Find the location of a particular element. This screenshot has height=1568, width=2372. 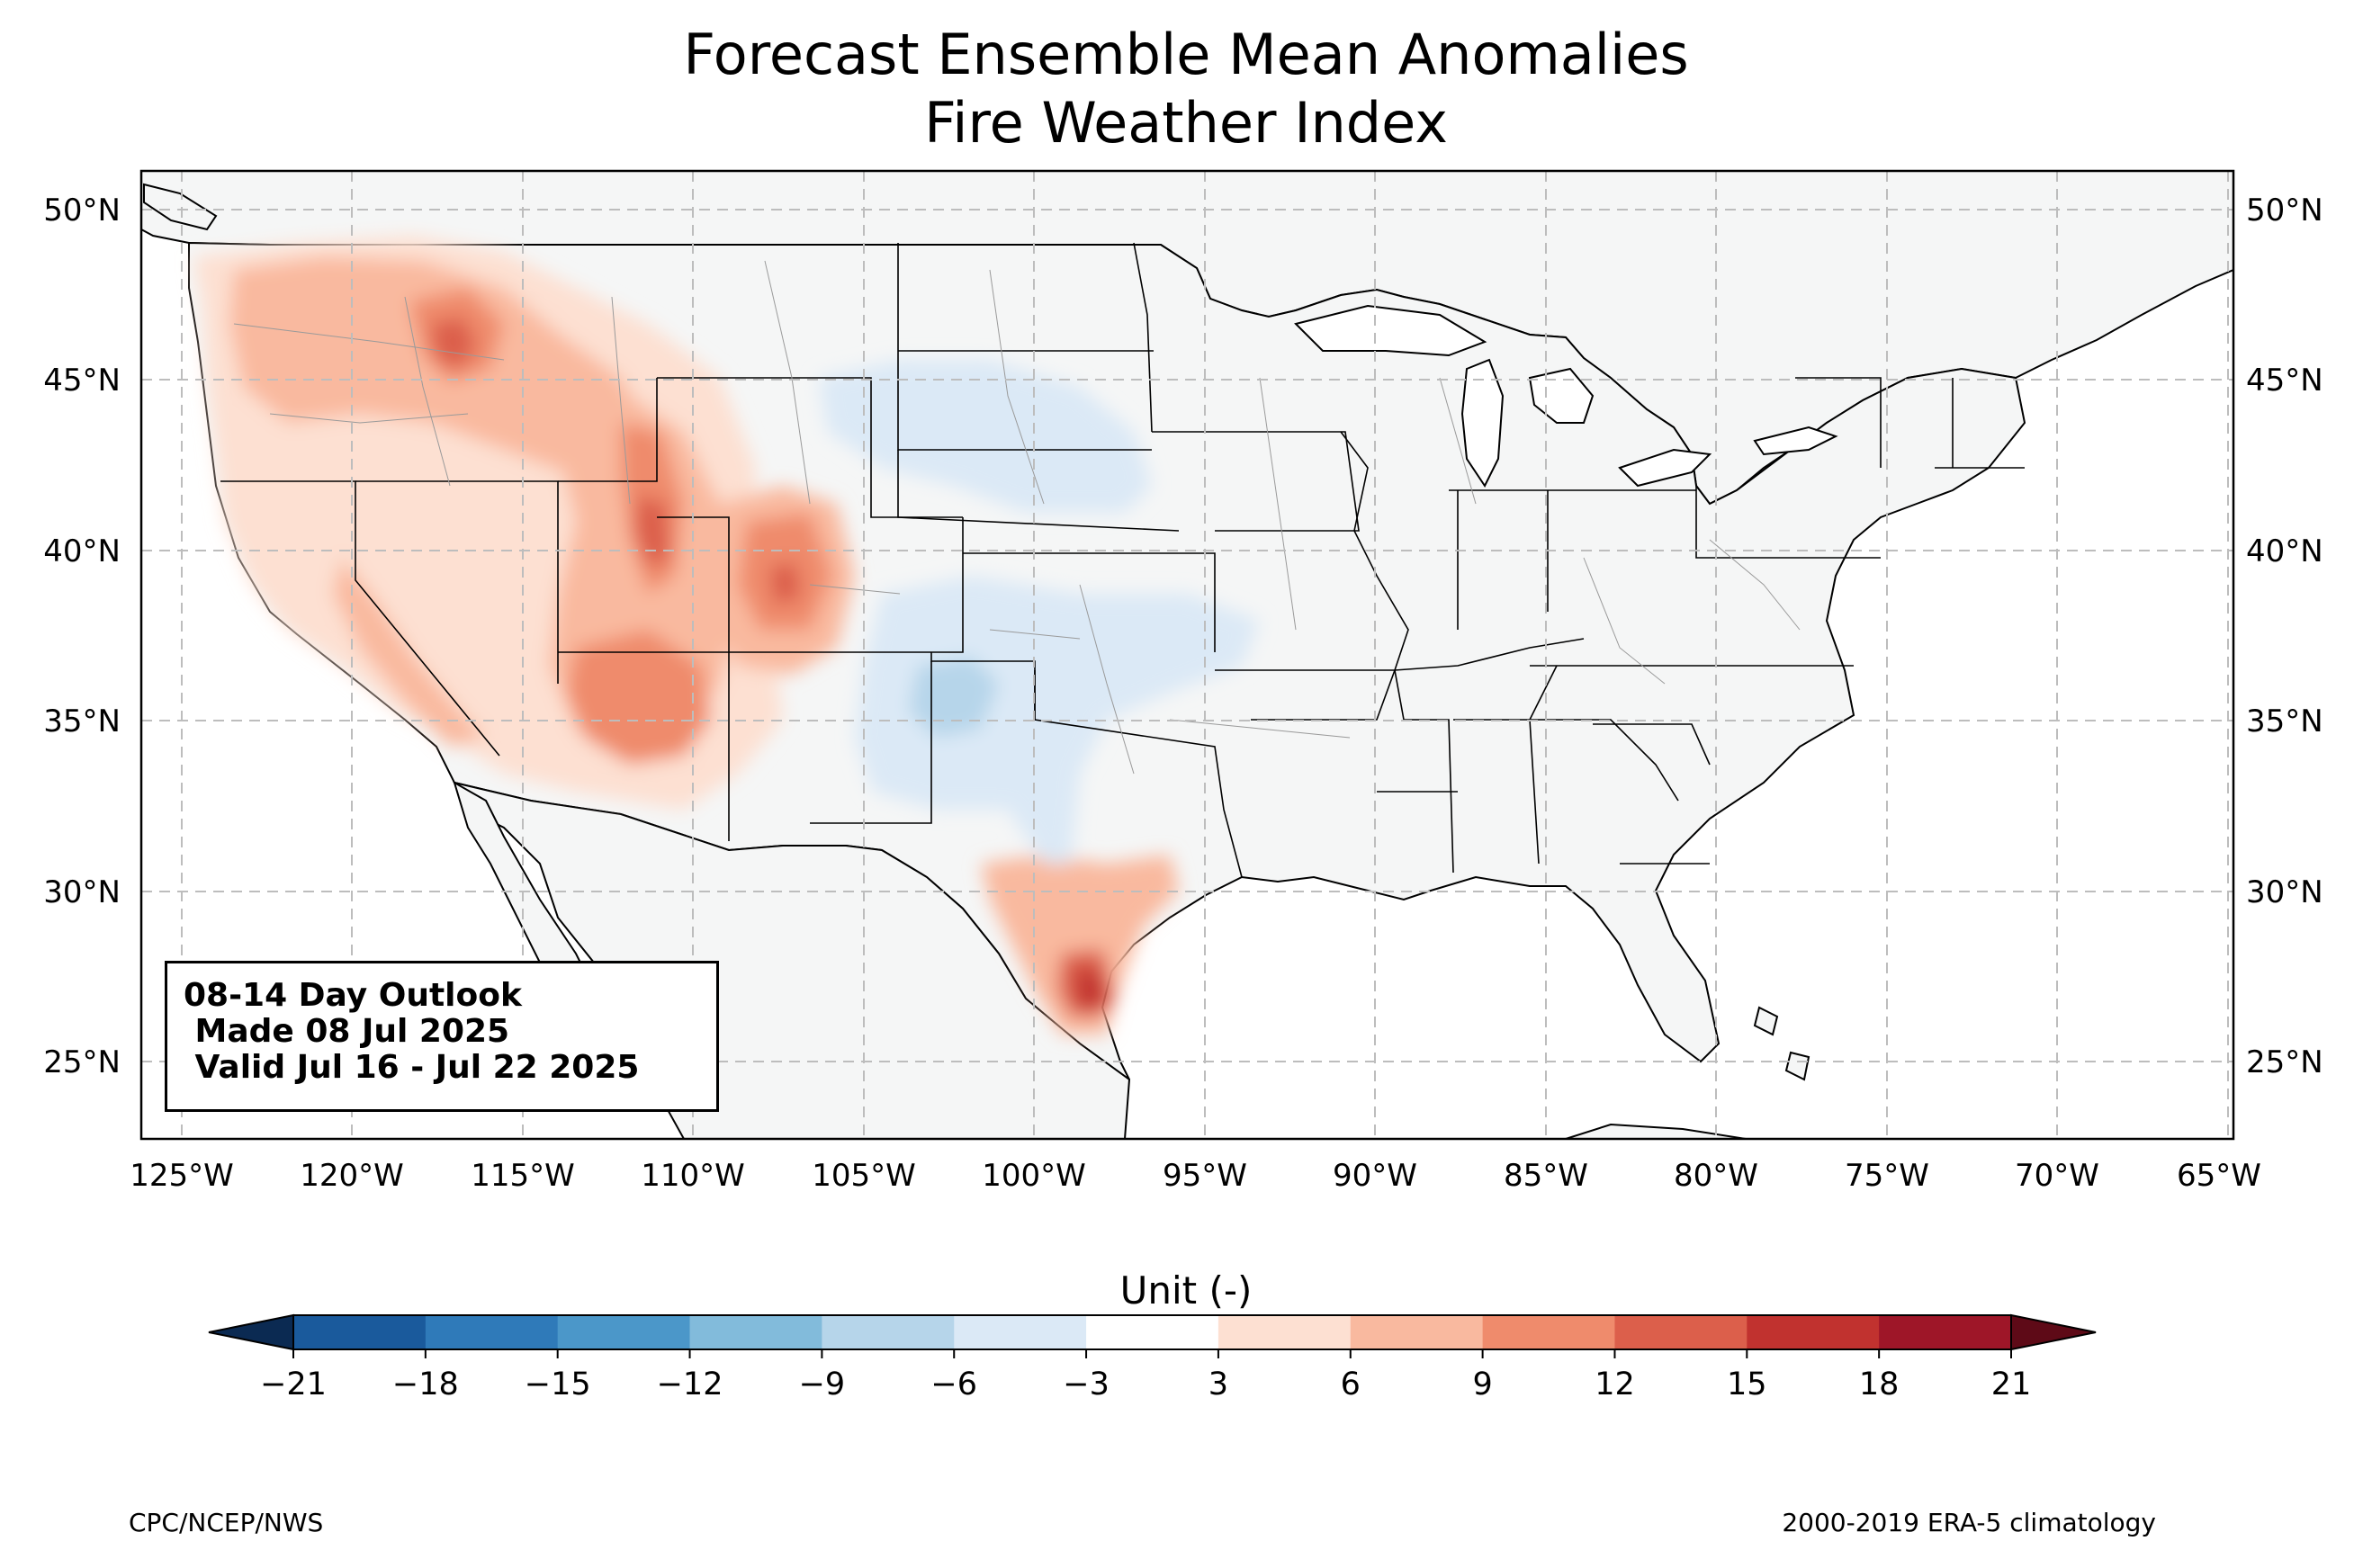

colorbar: −21 −18 −15 −12 −9 −6 −3 3 6 9 12 15 18 21 is located at coordinates (1152, 1357).